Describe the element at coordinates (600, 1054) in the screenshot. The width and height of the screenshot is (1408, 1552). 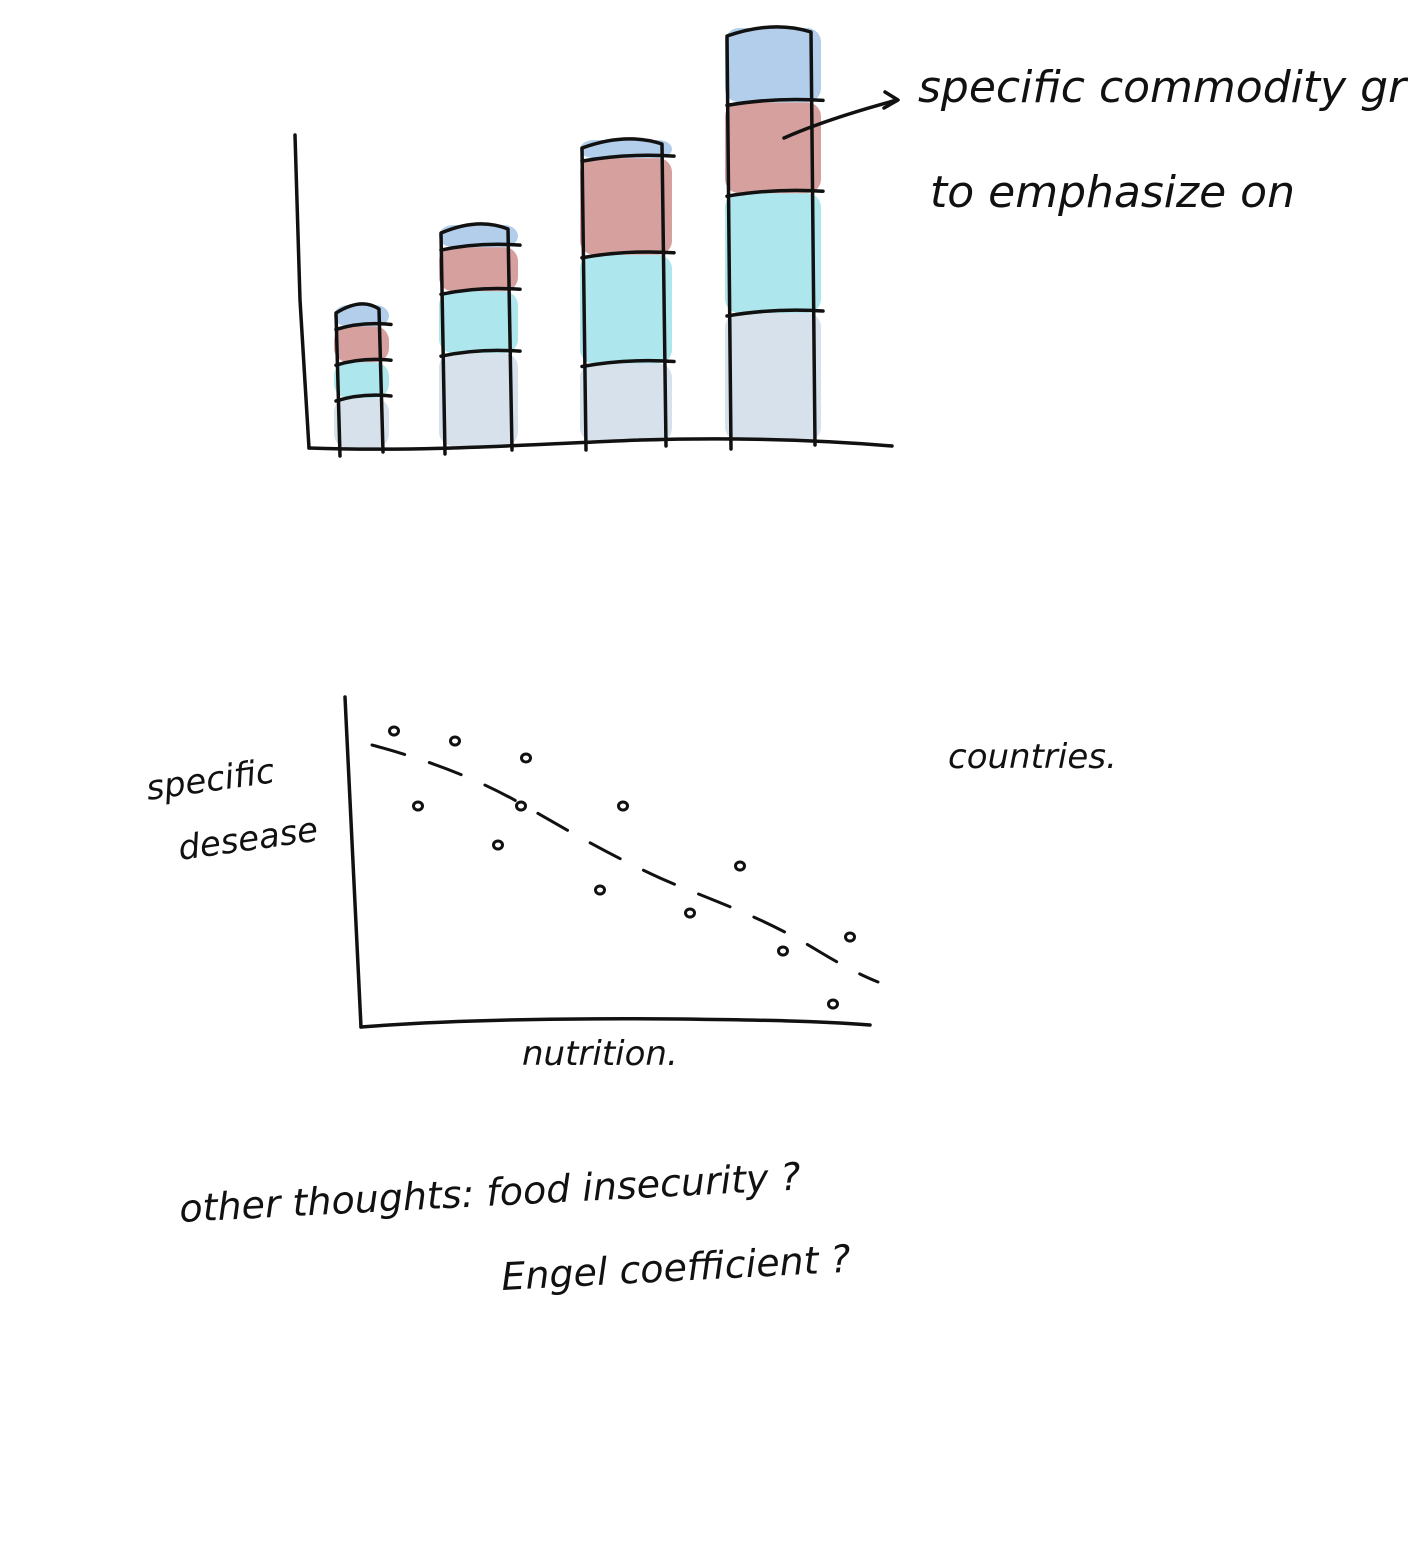
I see `x-axis-label: nutrition.` at that location.